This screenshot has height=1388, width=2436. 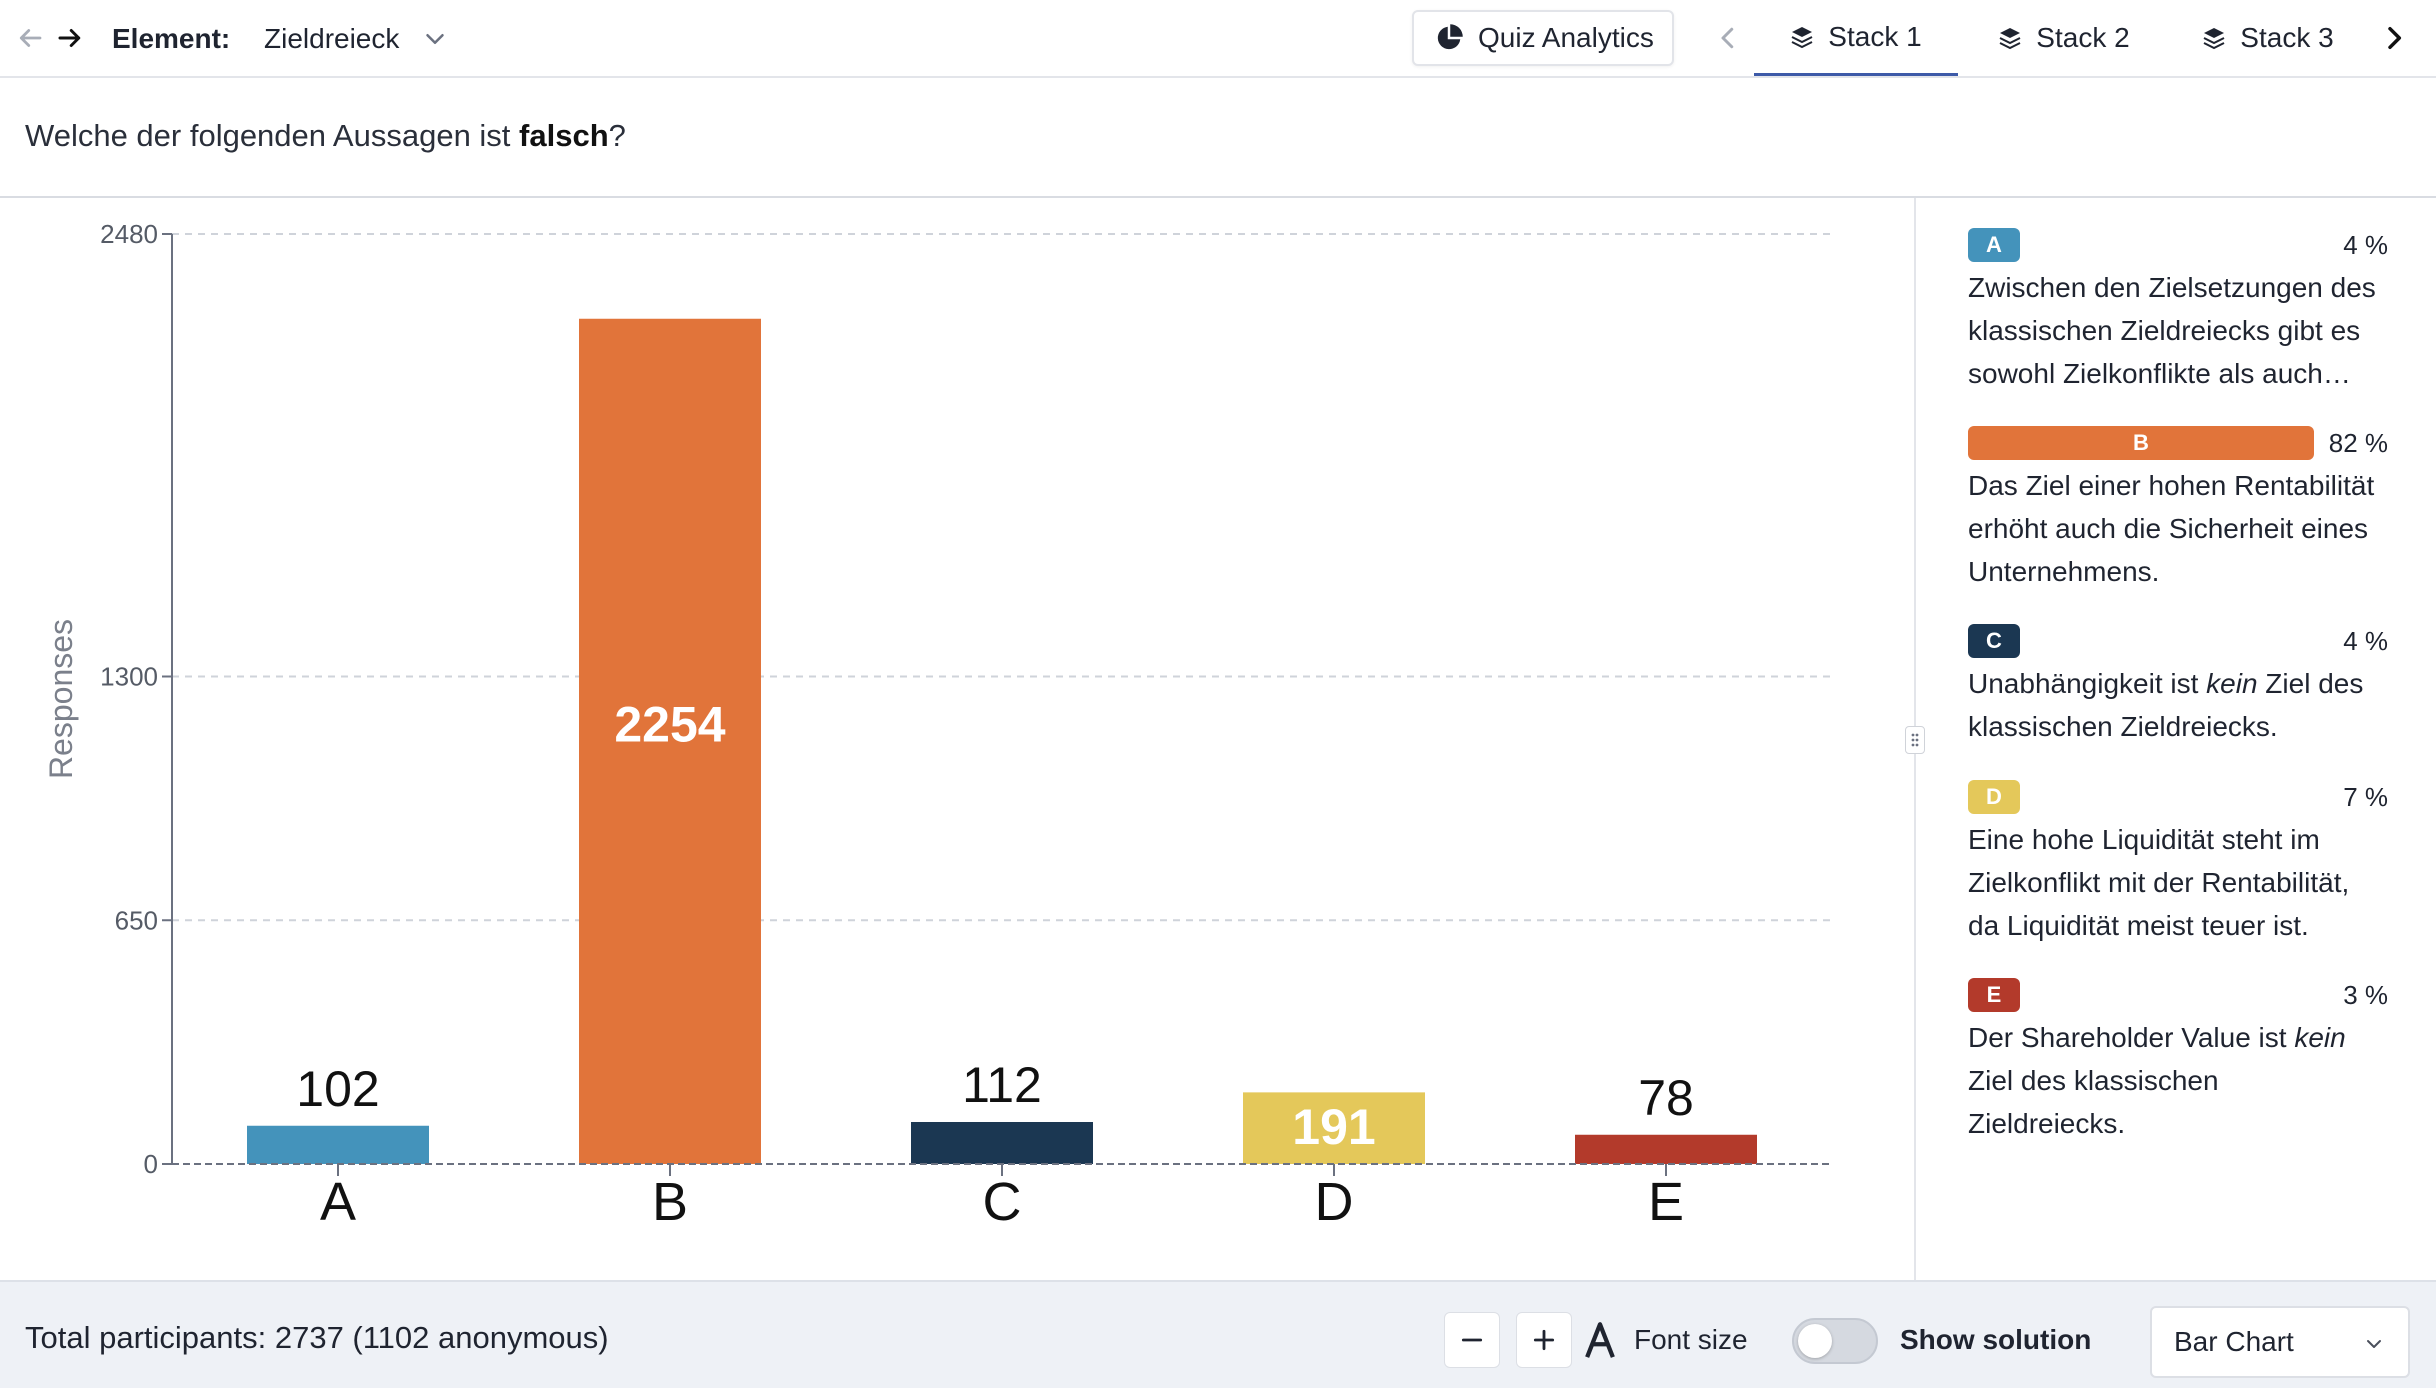 What do you see at coordinates (564, 135) in the screenshot?
I see `question-emphasis: falsch` at bounding box center [564, 135].